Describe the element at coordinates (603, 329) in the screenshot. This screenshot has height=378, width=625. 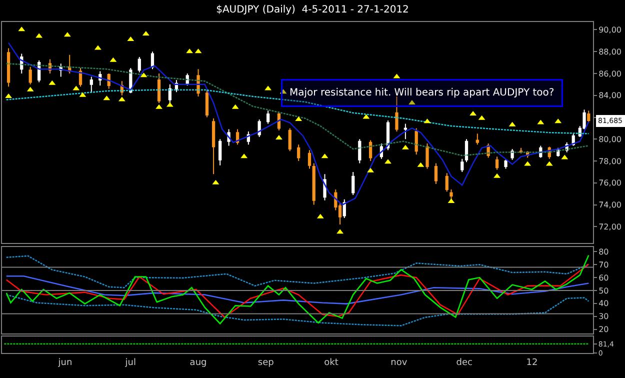
I see `y-tick-label: 20` at that location.